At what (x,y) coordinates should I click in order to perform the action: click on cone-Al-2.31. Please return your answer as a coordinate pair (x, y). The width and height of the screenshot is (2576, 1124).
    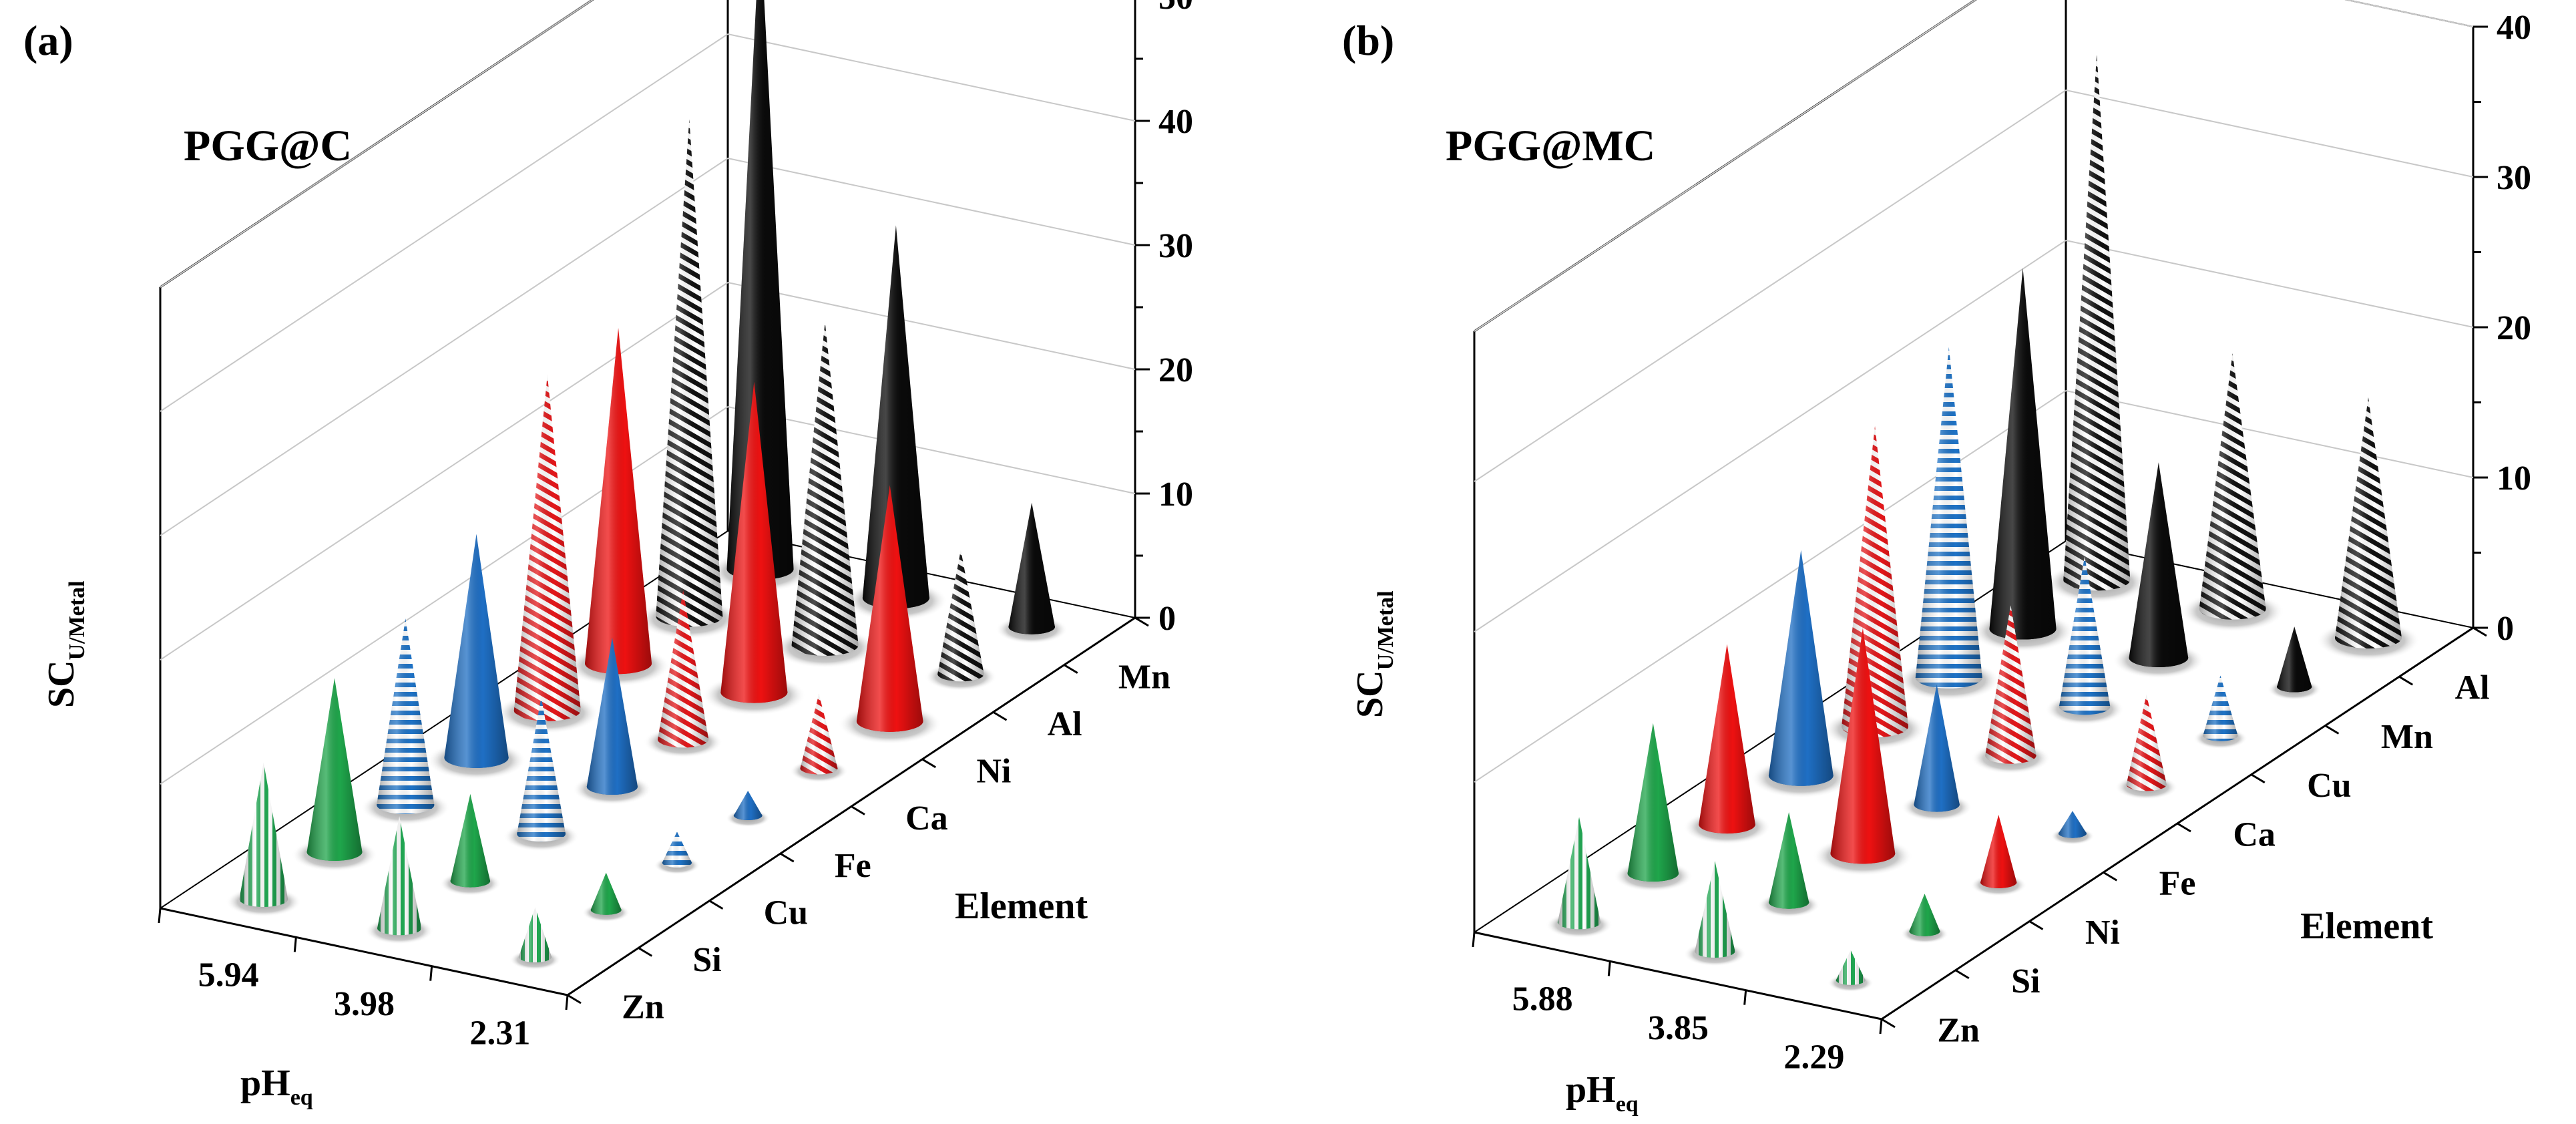
    Looking at the image, I should click on (961, 620).